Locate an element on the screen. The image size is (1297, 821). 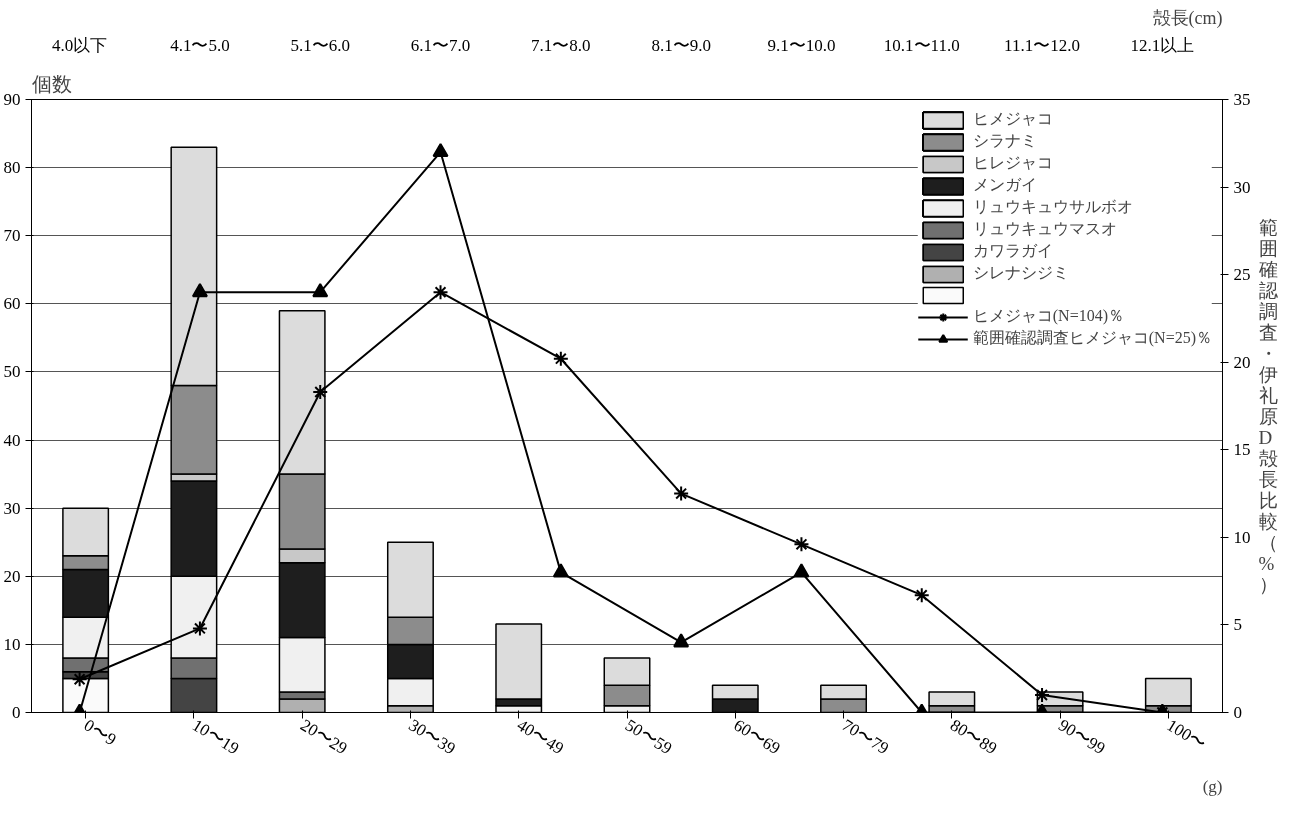
x-tick-label: 12.1以上 is located at coordinates (1162, 45).